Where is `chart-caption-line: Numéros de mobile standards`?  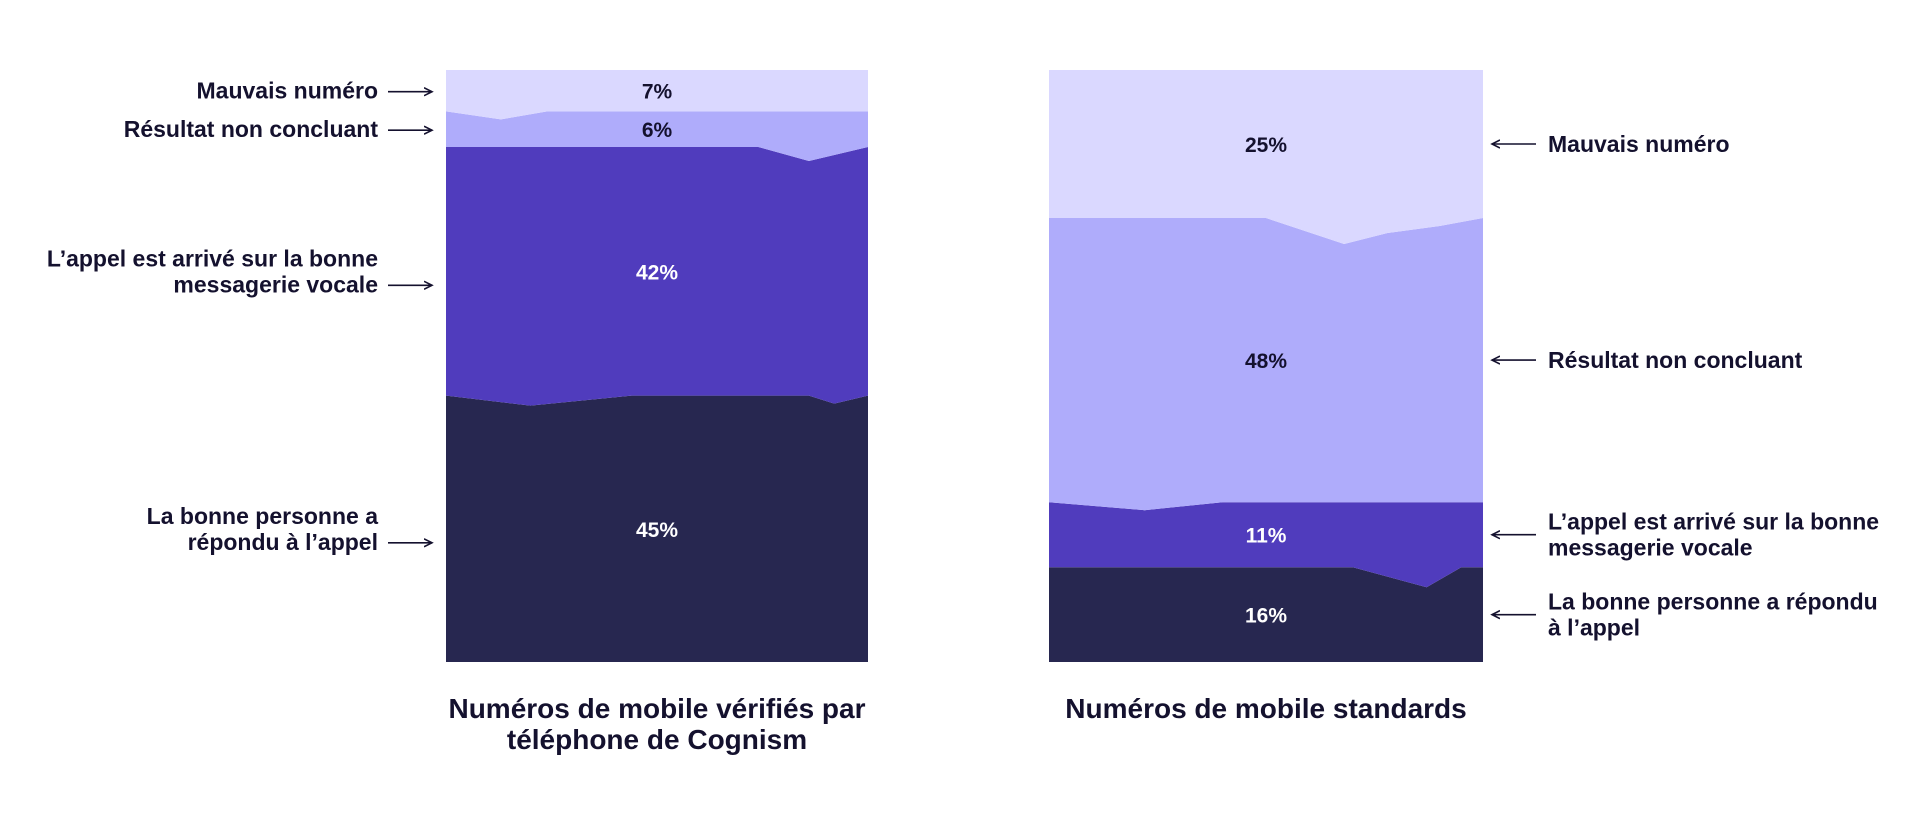 chart-caption-line: Numéros de mobile standards is located at coordinates (1265, 708).